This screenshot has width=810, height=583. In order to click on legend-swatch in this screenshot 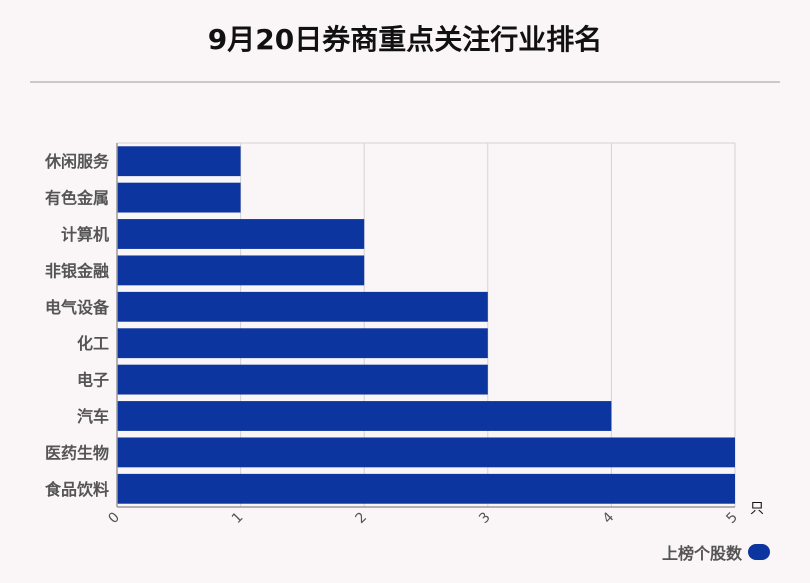, I will do `click(759, 552)`.